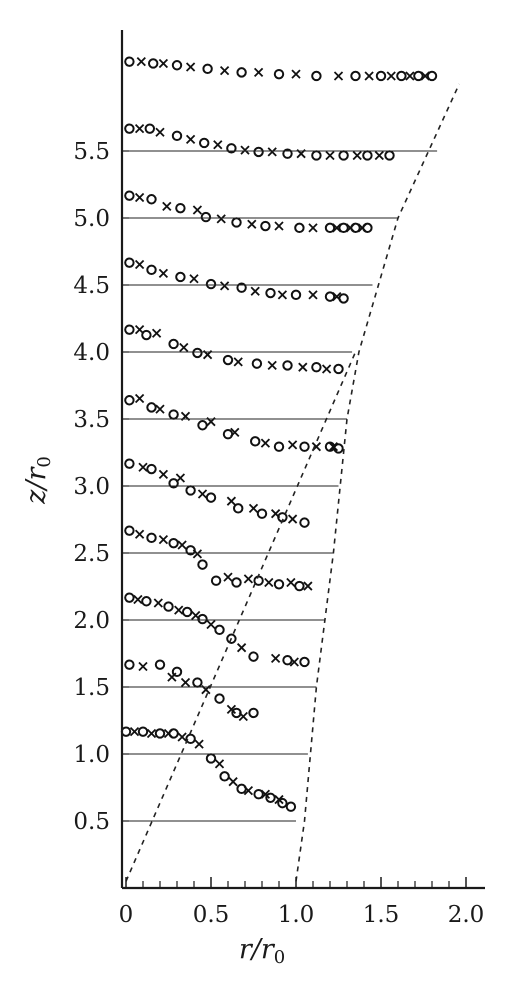 This screenshot has height=981, width=526. I want to click on y-tick-label: 0.5, so click(91, 822).